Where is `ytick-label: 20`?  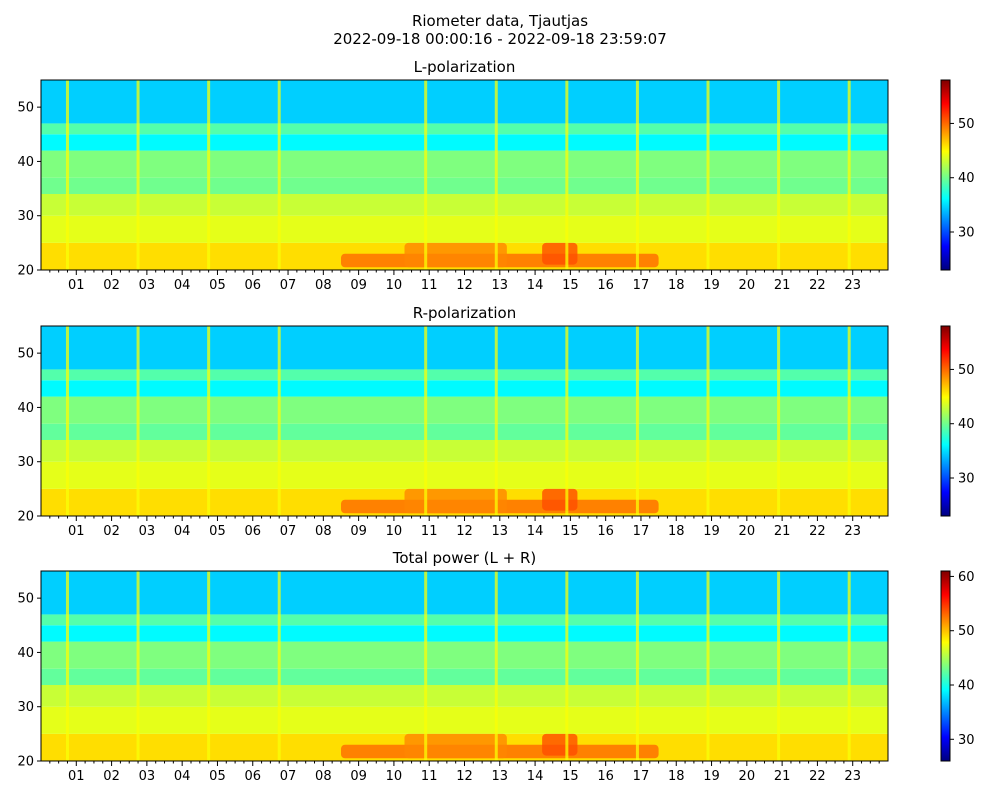
ytick-label: 20 is located at coordinates (25, 517).